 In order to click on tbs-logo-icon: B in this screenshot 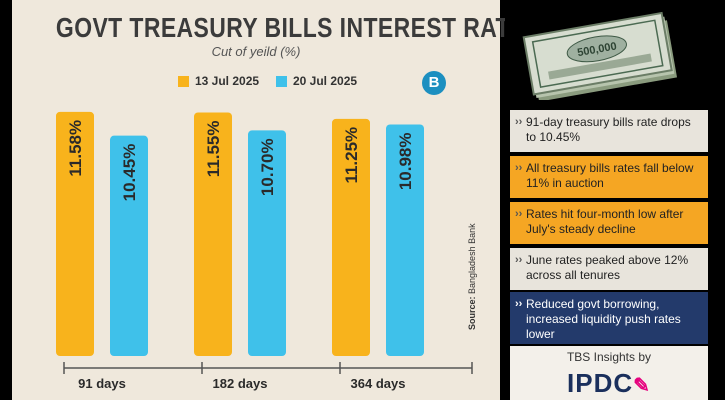, I will do `click(434, 83)`.